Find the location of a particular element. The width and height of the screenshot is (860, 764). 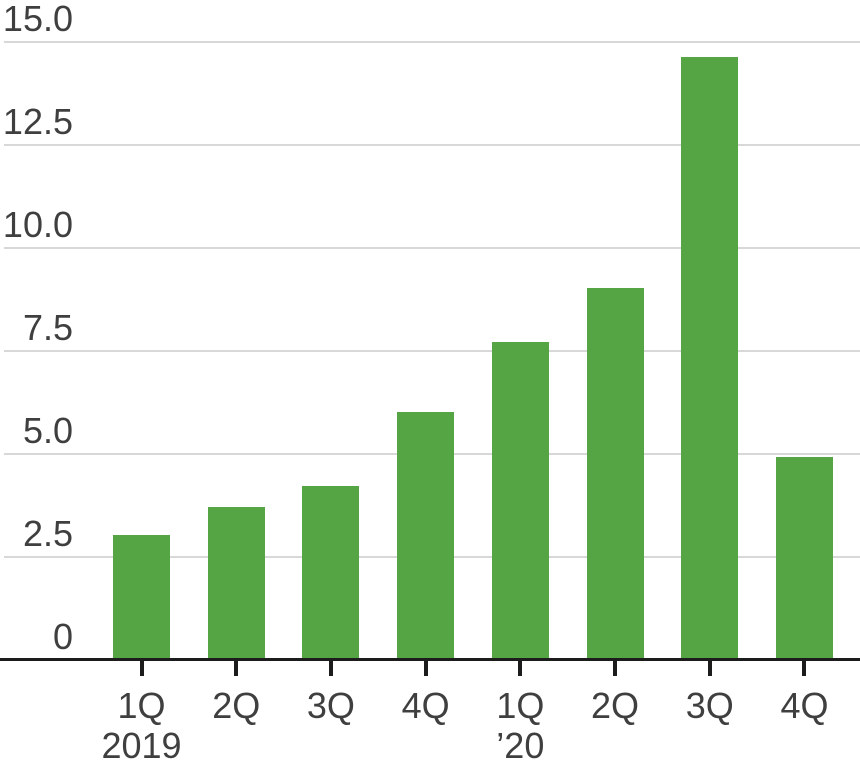

y-tick-label: 7.5 is located at coordinates (47, 327).